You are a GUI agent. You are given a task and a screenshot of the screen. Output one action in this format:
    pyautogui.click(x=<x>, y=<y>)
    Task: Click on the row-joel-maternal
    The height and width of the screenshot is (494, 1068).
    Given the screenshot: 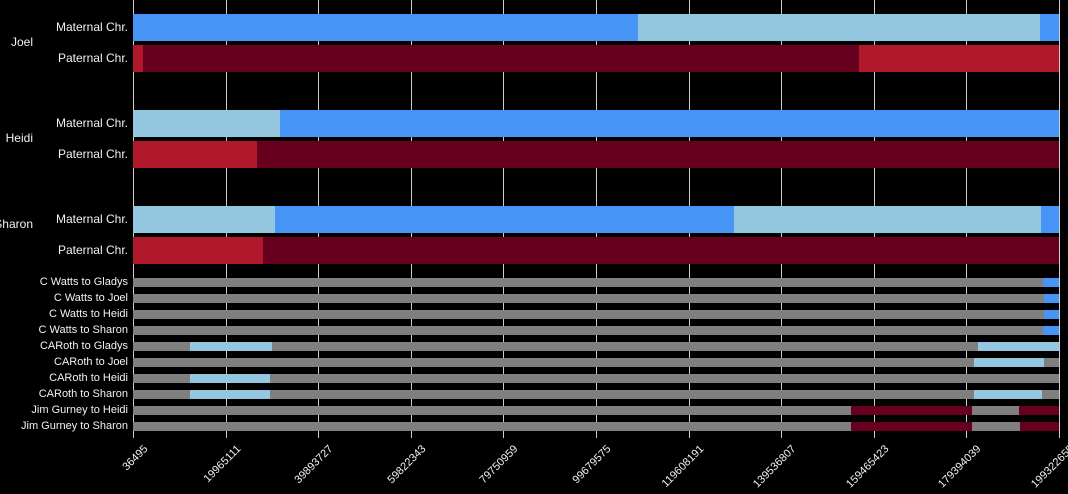 What is the action you would take?
    pyautogui.click(x=596, y=27)
    